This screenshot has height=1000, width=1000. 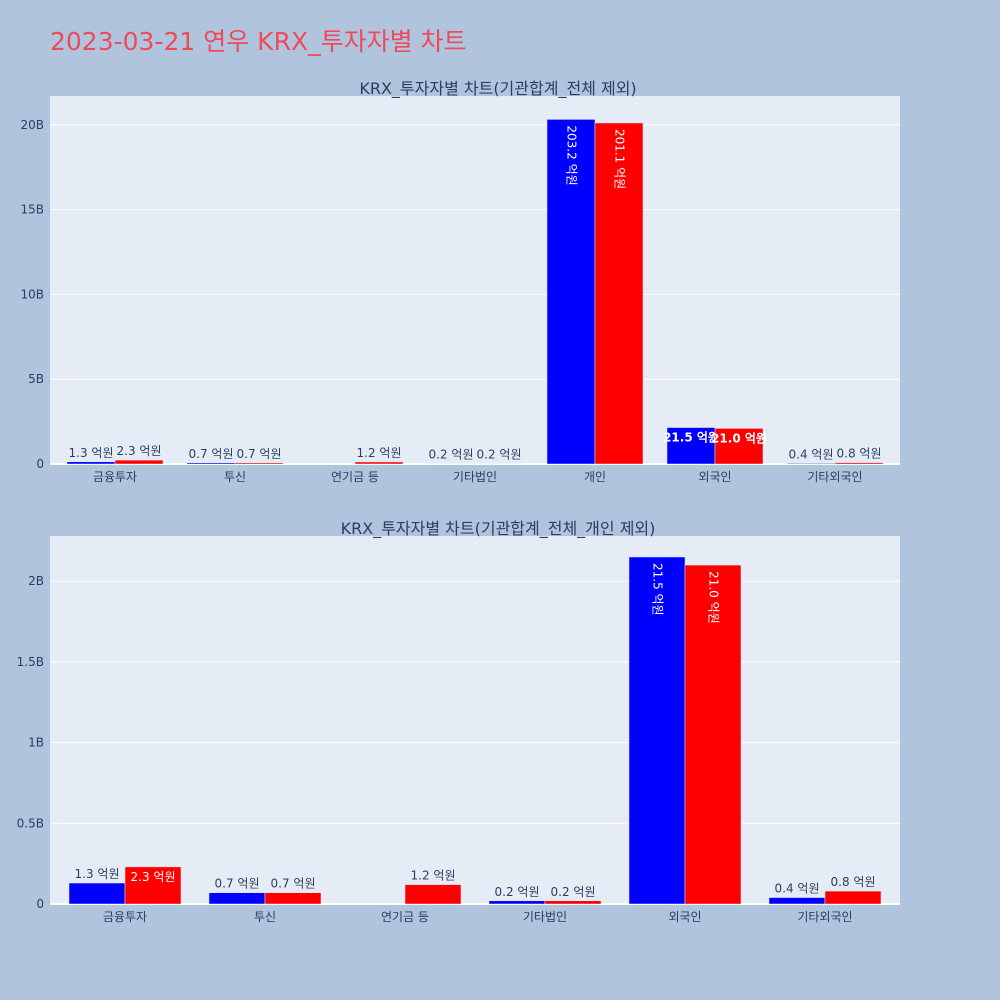 I want to click on y-tick-label: 5B, so click(x=36, y=379).